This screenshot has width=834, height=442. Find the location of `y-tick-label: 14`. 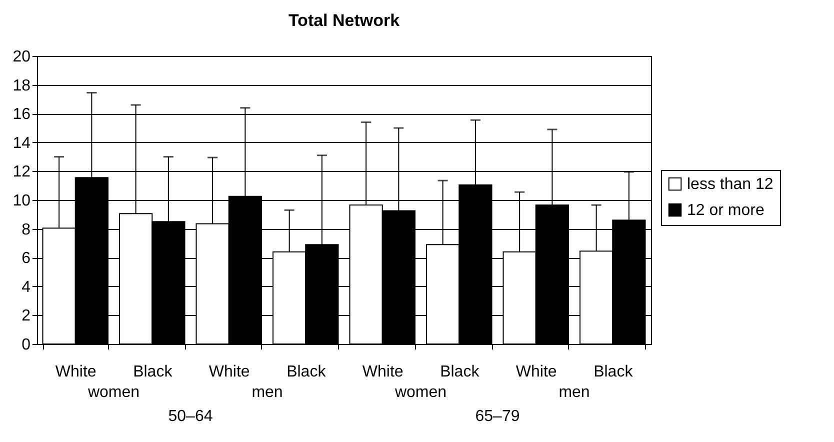

y-tick-label: 14 is located at coordinates (21, 143).